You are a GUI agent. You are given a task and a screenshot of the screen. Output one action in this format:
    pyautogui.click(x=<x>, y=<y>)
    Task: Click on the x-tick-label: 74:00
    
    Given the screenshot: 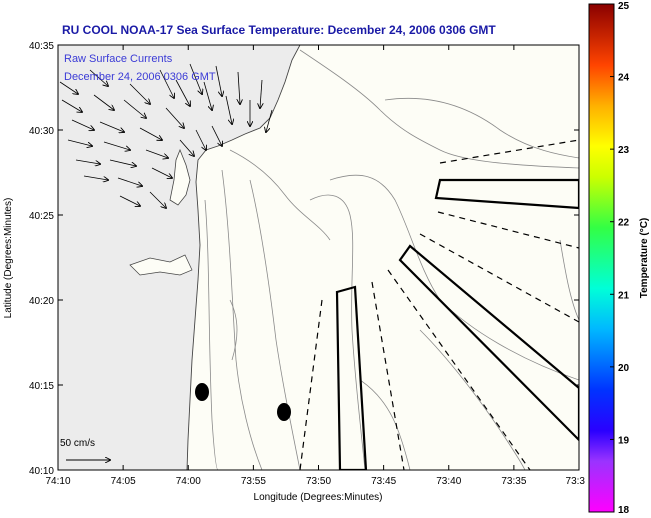 What is the action you would take?
    pyautogui.click(x=188, y=481)
    